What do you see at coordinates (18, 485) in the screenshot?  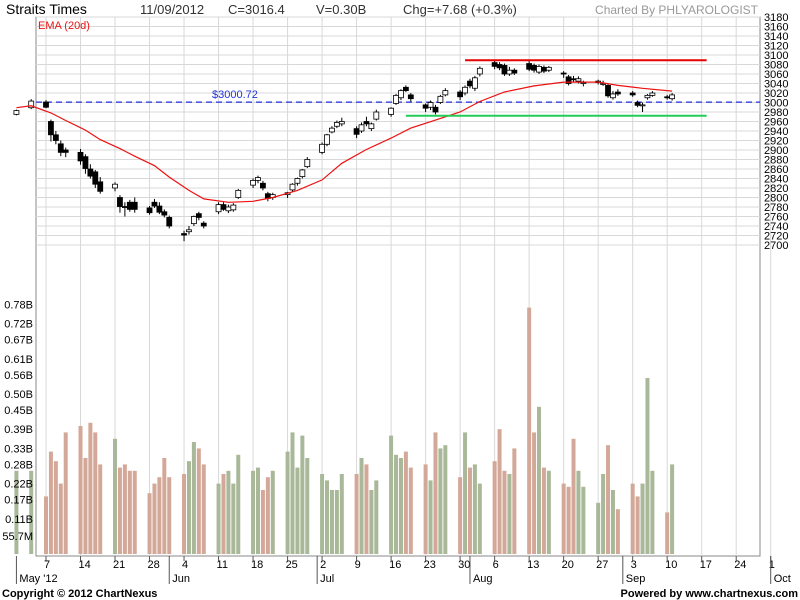 I see `volume-tick-label: 0.22B` at bounding box center [18, 485].